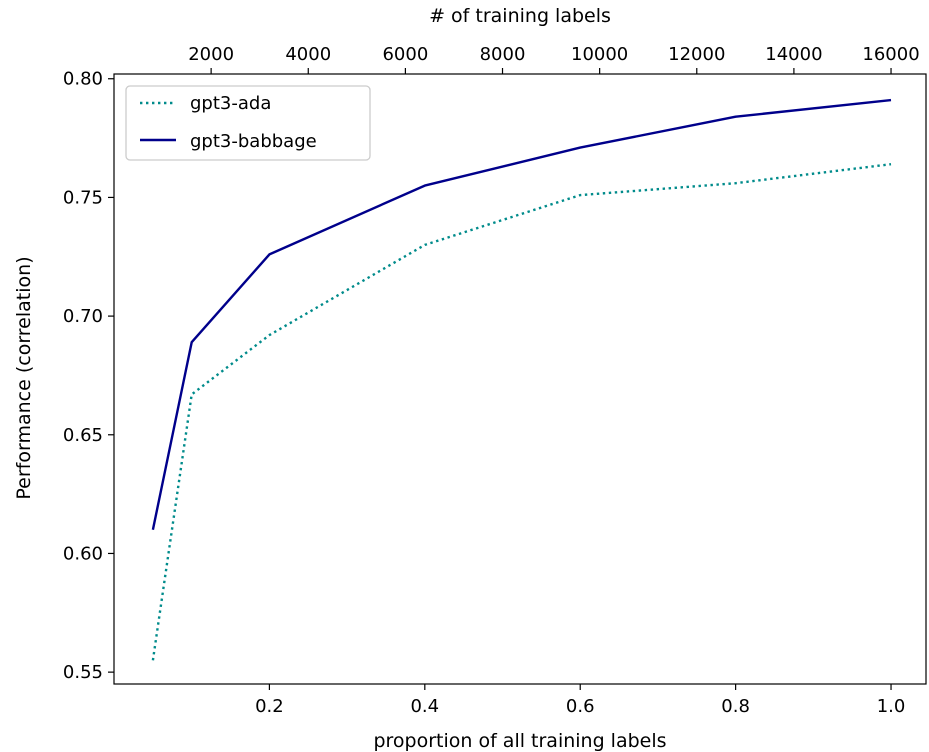 The width and height of the screenshot is (929, 752). What do you see at coordinates (83, 197) in the screenshot?
I see `y-tick-label: 0.75` at bounding box center [83, 197].